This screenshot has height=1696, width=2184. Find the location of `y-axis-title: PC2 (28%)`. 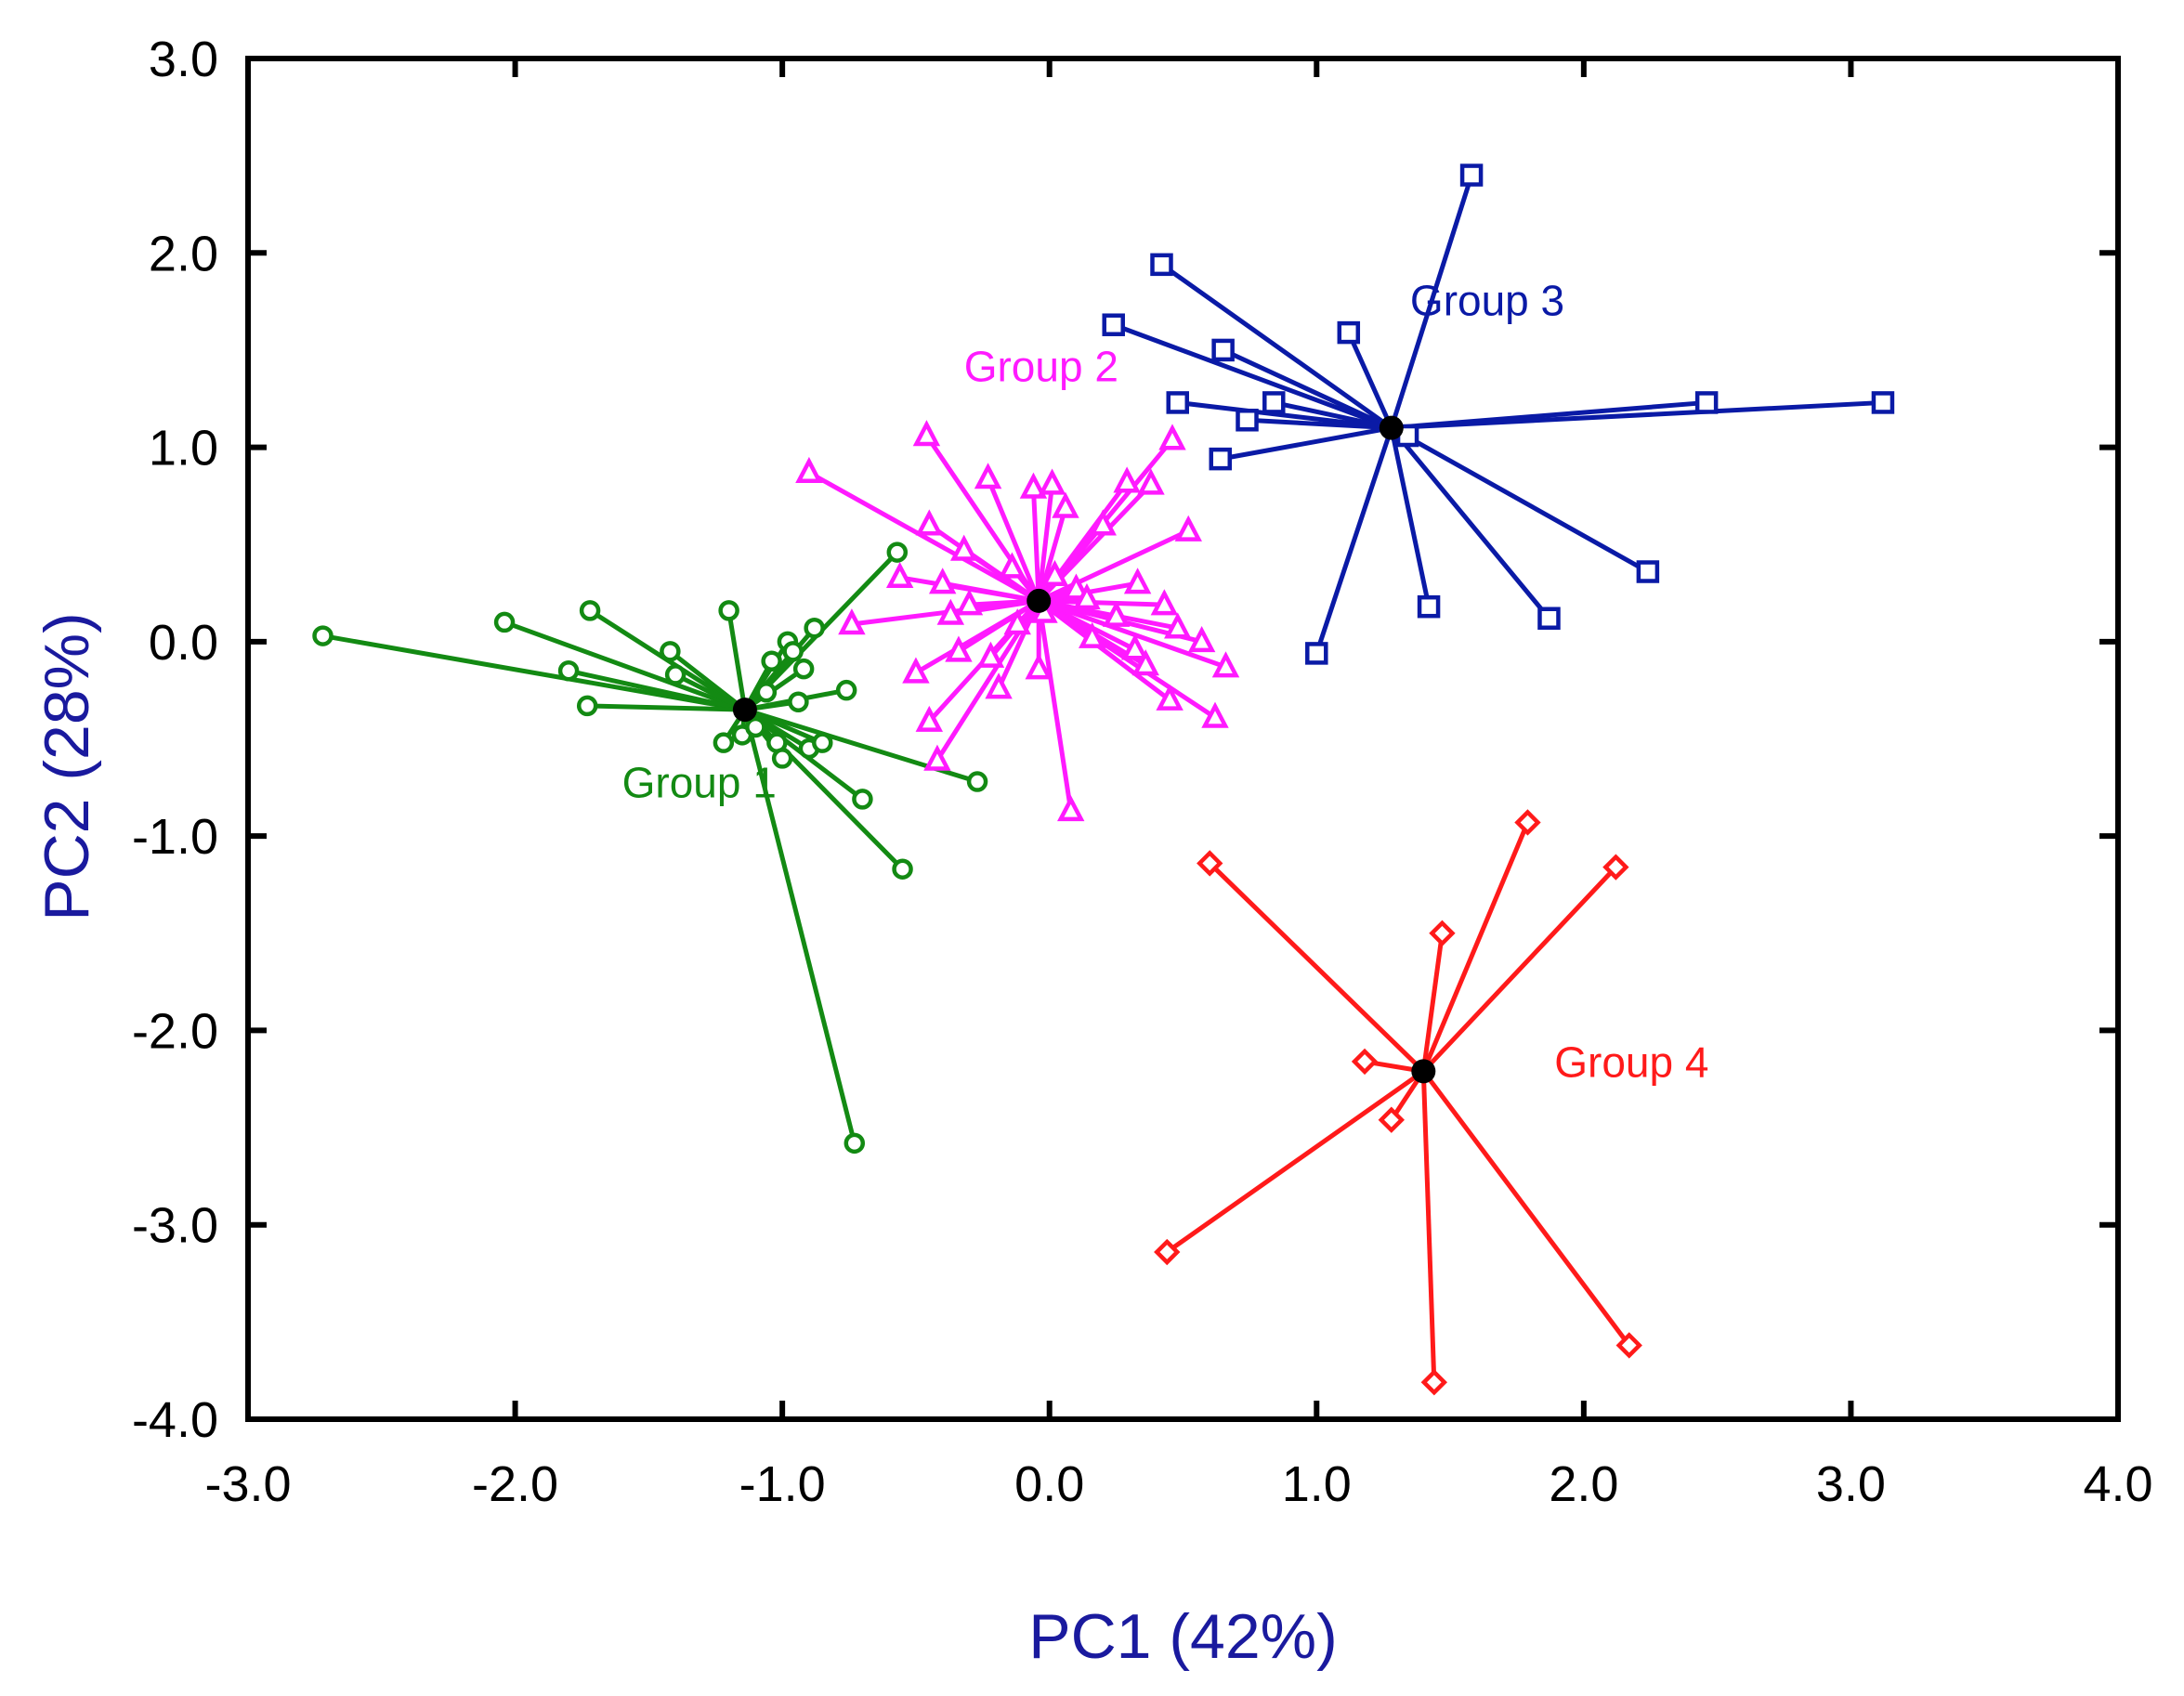

y-axis-title: PC2 (28%) is located at coordinates (67, 766).